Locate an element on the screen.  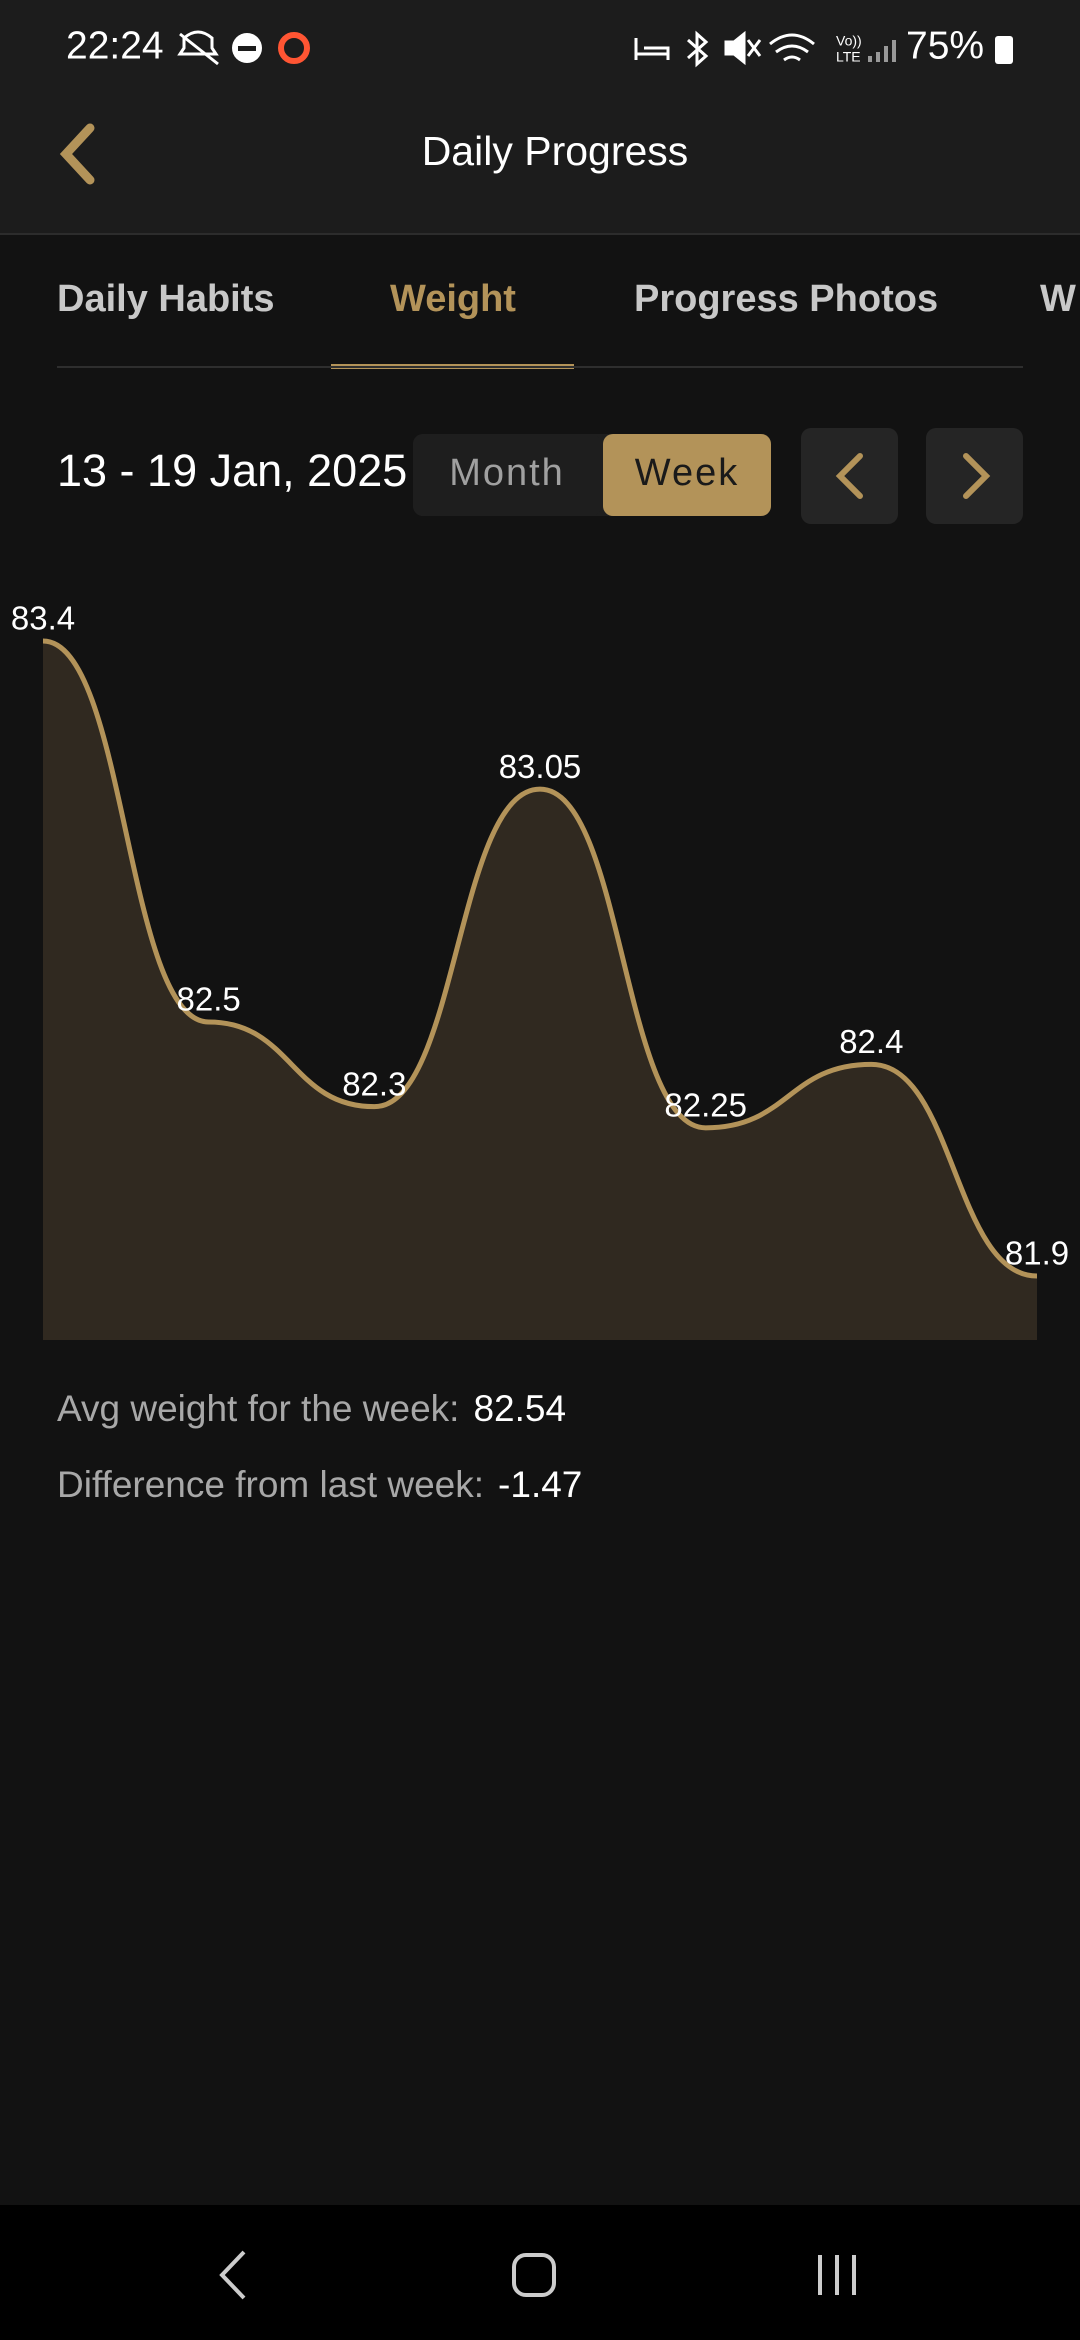
data-label: 83.4 is located at coordinates (43, 618).